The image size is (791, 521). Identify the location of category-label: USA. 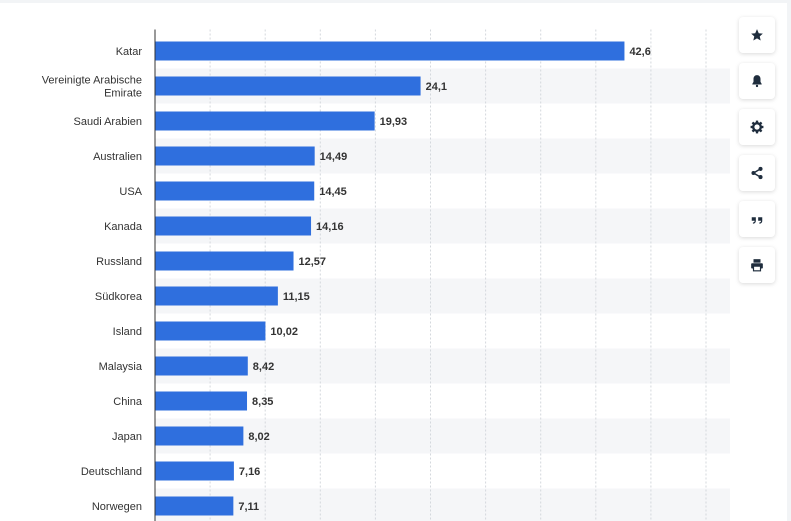
(130, 192).